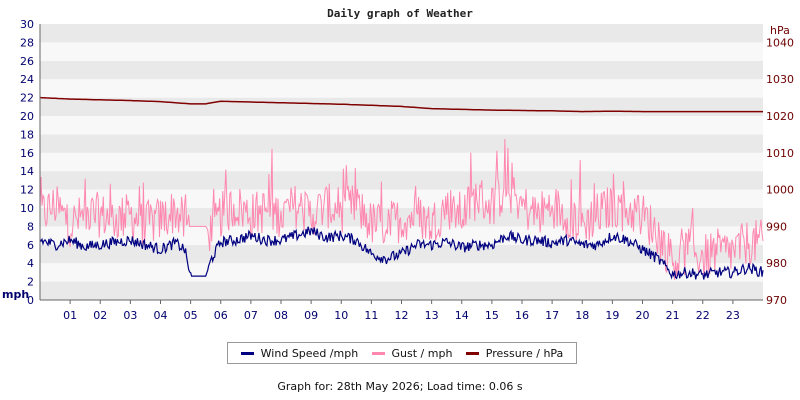 The height and width of the screenshot is (400, 800). What do you see at coordinates (309, 353) in the screenshot?
I see `legend-label-wind: Wind Speed /mph` at bounding box center [309, 353].